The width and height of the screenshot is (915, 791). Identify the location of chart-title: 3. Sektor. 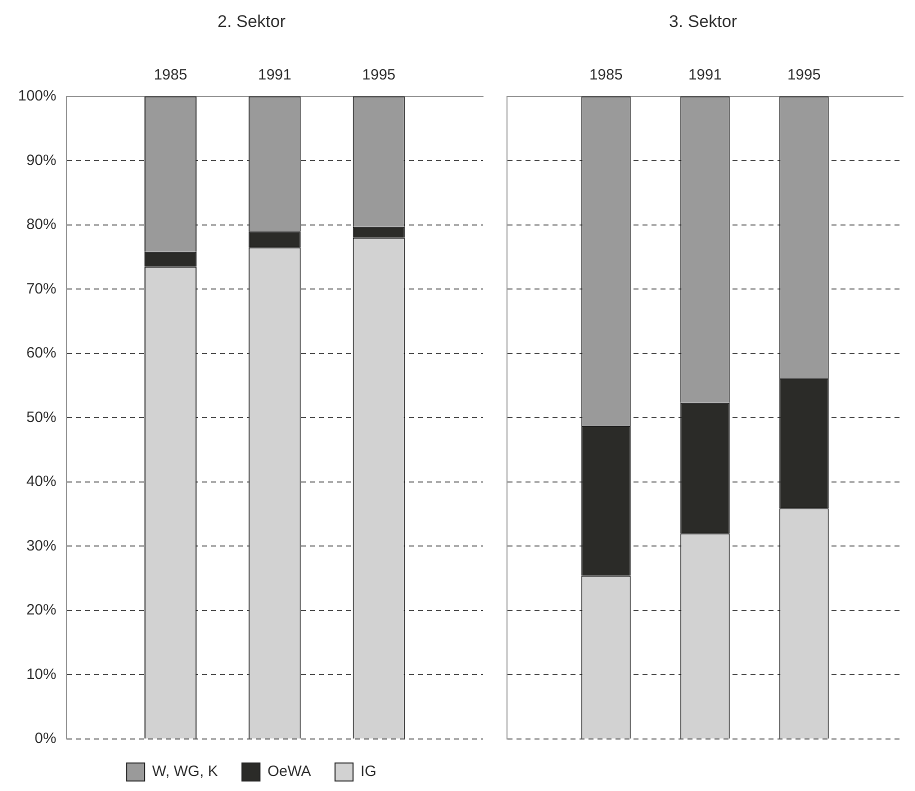
(703, 21).